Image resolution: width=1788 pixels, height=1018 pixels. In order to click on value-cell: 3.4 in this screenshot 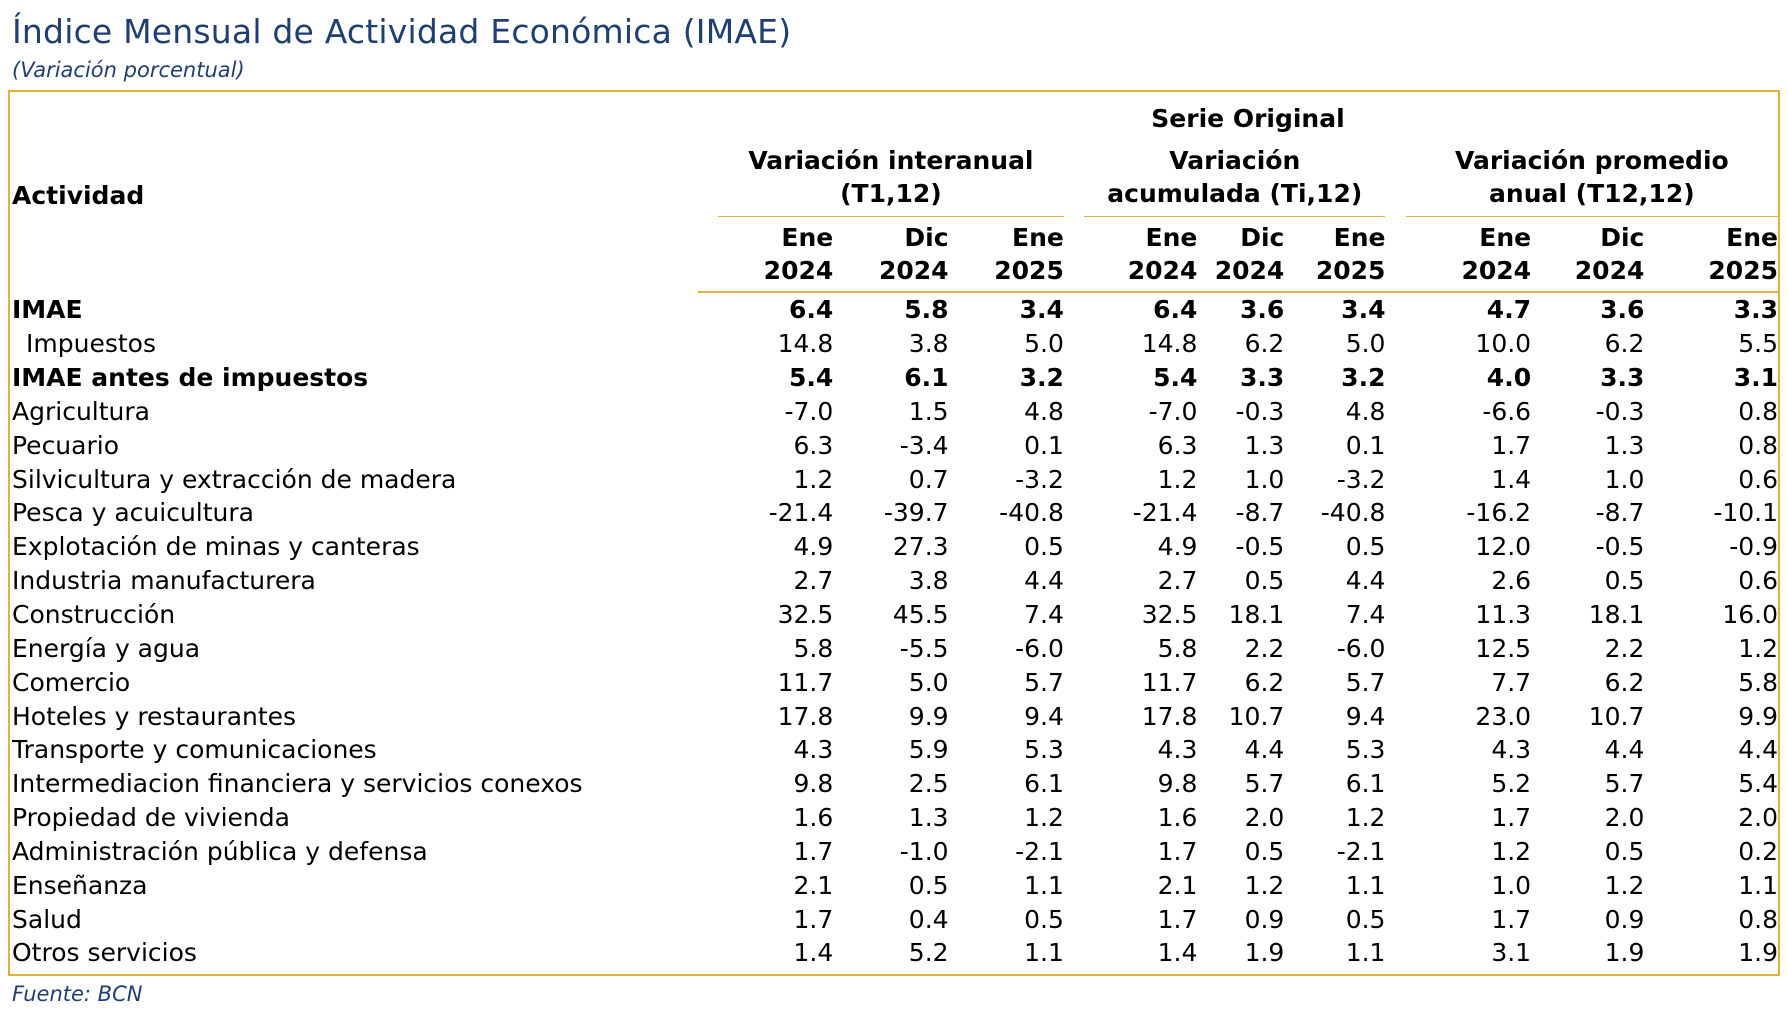, I will do `click(1041, 310)`.